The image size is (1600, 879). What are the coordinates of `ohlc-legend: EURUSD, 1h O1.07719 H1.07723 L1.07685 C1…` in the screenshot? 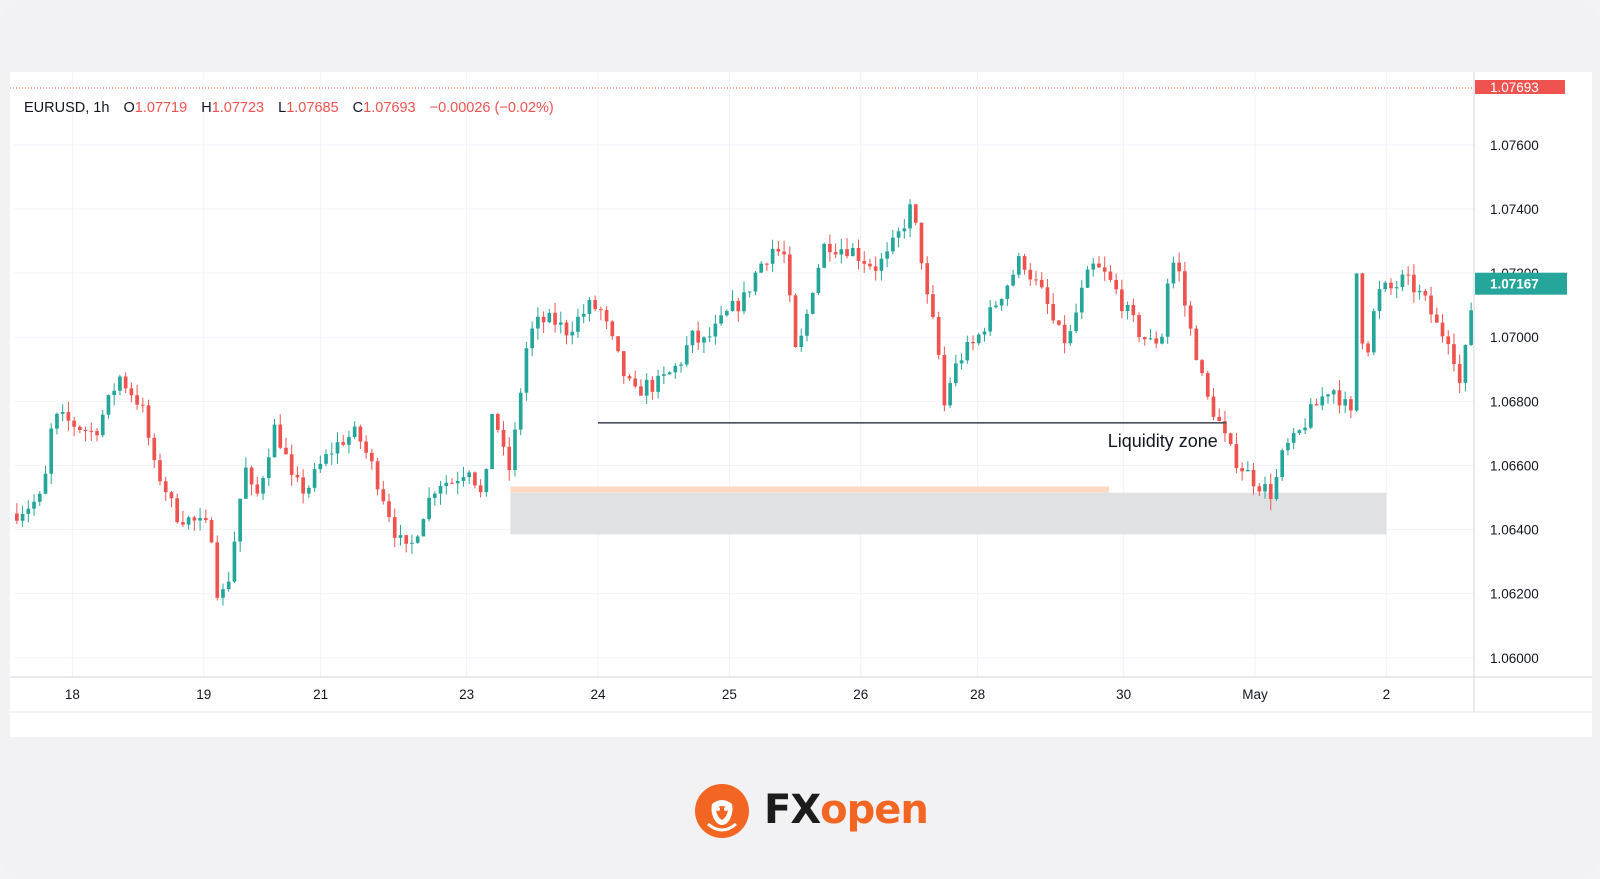 It's located at (289, 108).